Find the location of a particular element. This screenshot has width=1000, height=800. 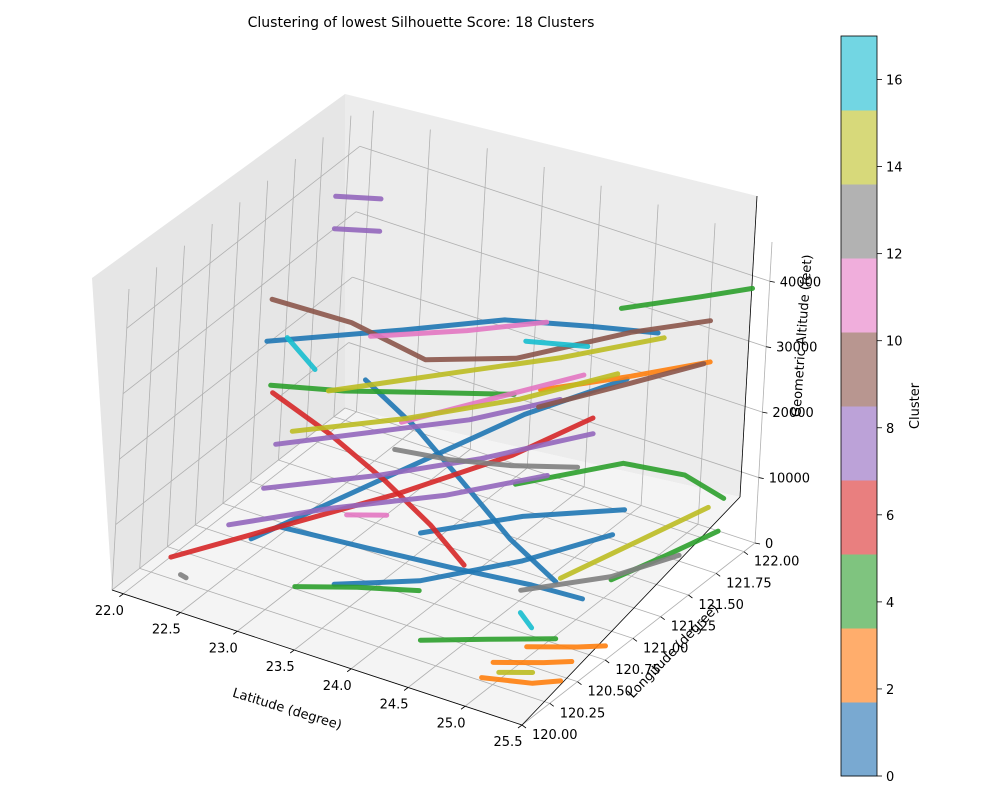

colorbar-label: Cluster is located at coordinates (915, 405).